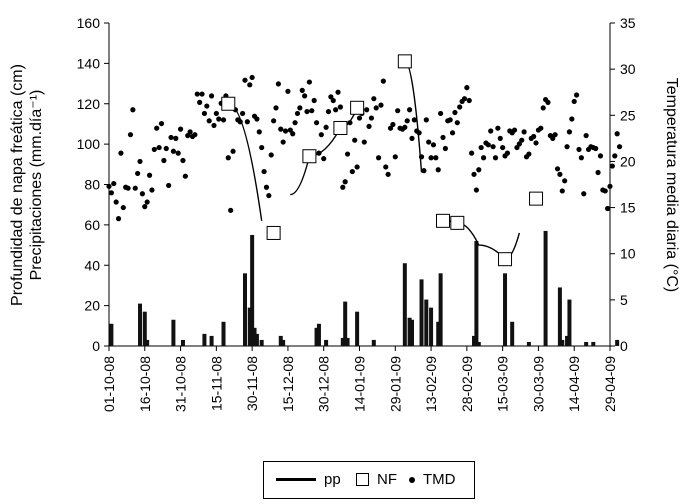  I want to click on legend-item-nf: NF, so click(376, 479).